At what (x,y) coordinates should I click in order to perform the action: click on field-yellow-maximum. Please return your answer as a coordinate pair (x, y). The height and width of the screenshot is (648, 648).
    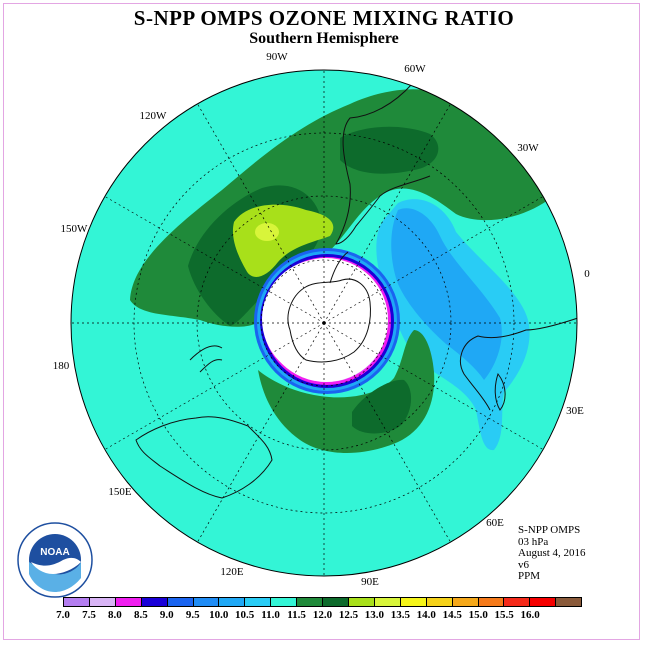
    Looking at the image, I should click on (267, 232).